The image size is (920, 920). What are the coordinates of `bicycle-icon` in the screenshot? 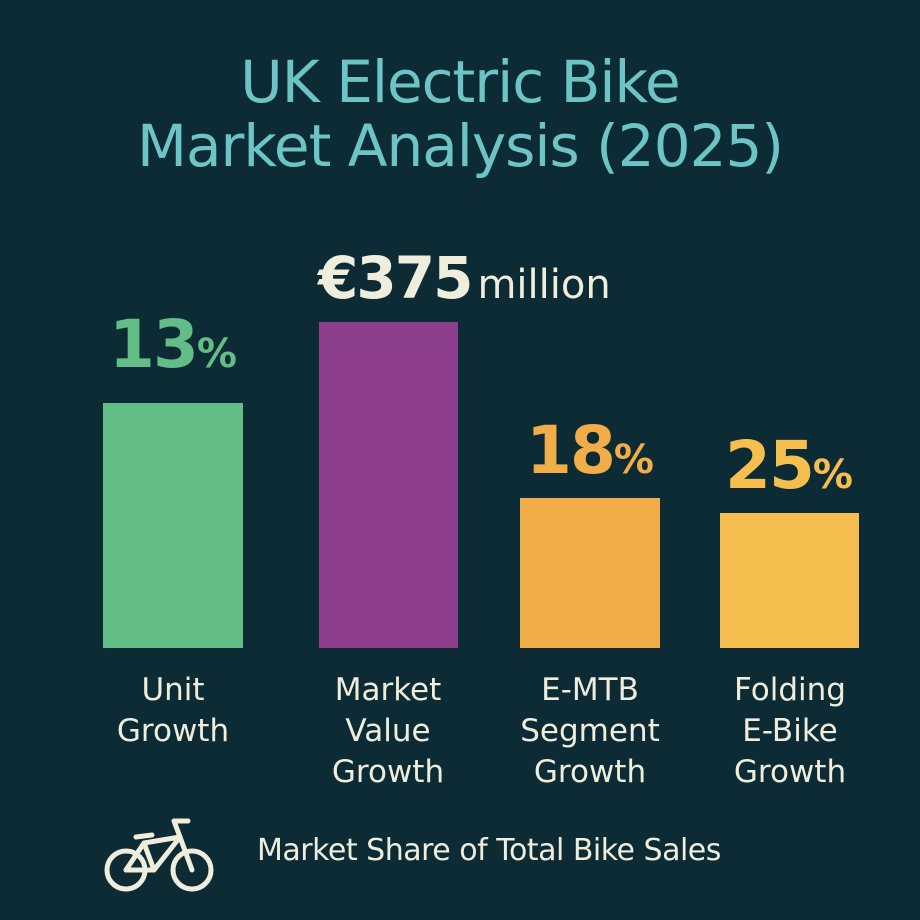 It's located at (159, 855).